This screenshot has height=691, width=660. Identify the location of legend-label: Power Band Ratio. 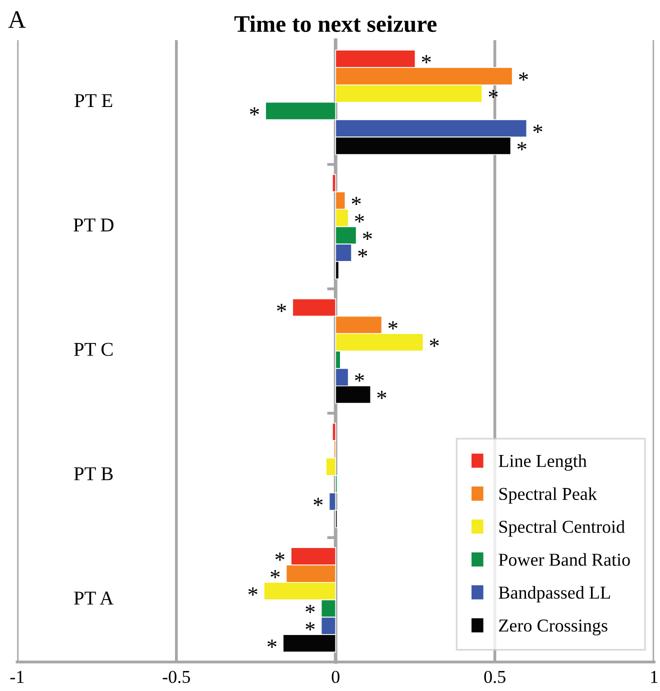
(564, 559).